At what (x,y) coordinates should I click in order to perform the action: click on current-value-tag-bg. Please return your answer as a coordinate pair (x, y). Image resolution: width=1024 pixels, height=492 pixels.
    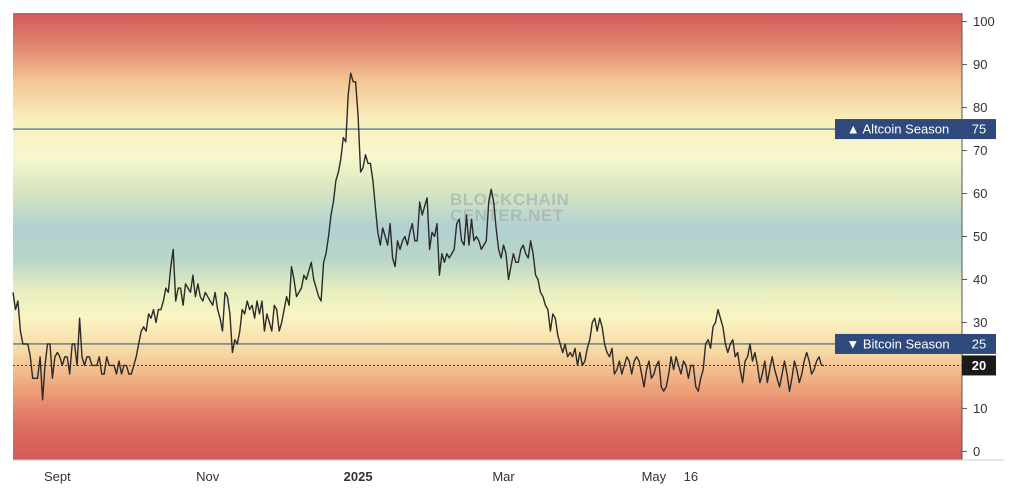
    Looking at the image, I should click on (979, 365).